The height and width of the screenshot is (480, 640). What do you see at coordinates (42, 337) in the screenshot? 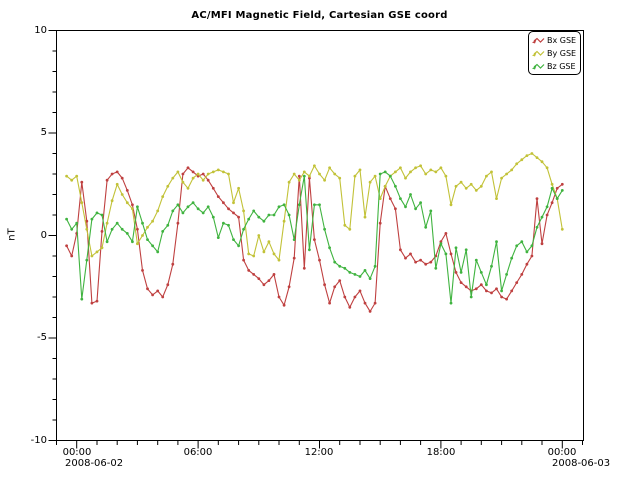
I see `y-tick-label: -5` at bounding box center [42, 337].